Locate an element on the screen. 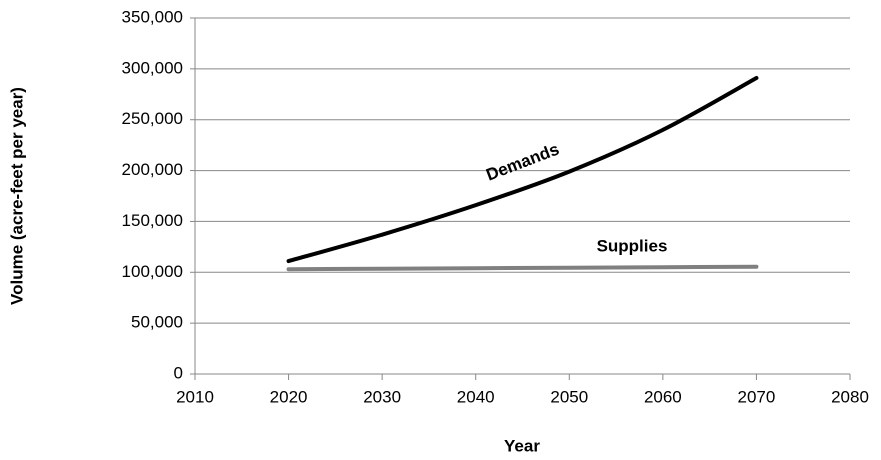 Image resolution: width=881 pixels, height=460 pixels. y-tick-label: 50,000 is located at coordinates (157, 322).